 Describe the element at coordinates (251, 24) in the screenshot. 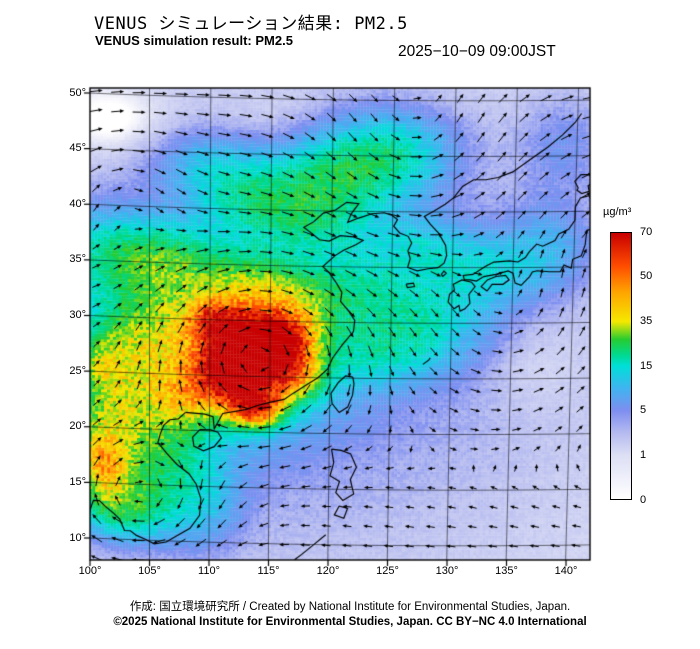

I see `page-title-japanese: VENUS シミュレーション結果: PM2.5` at that location.